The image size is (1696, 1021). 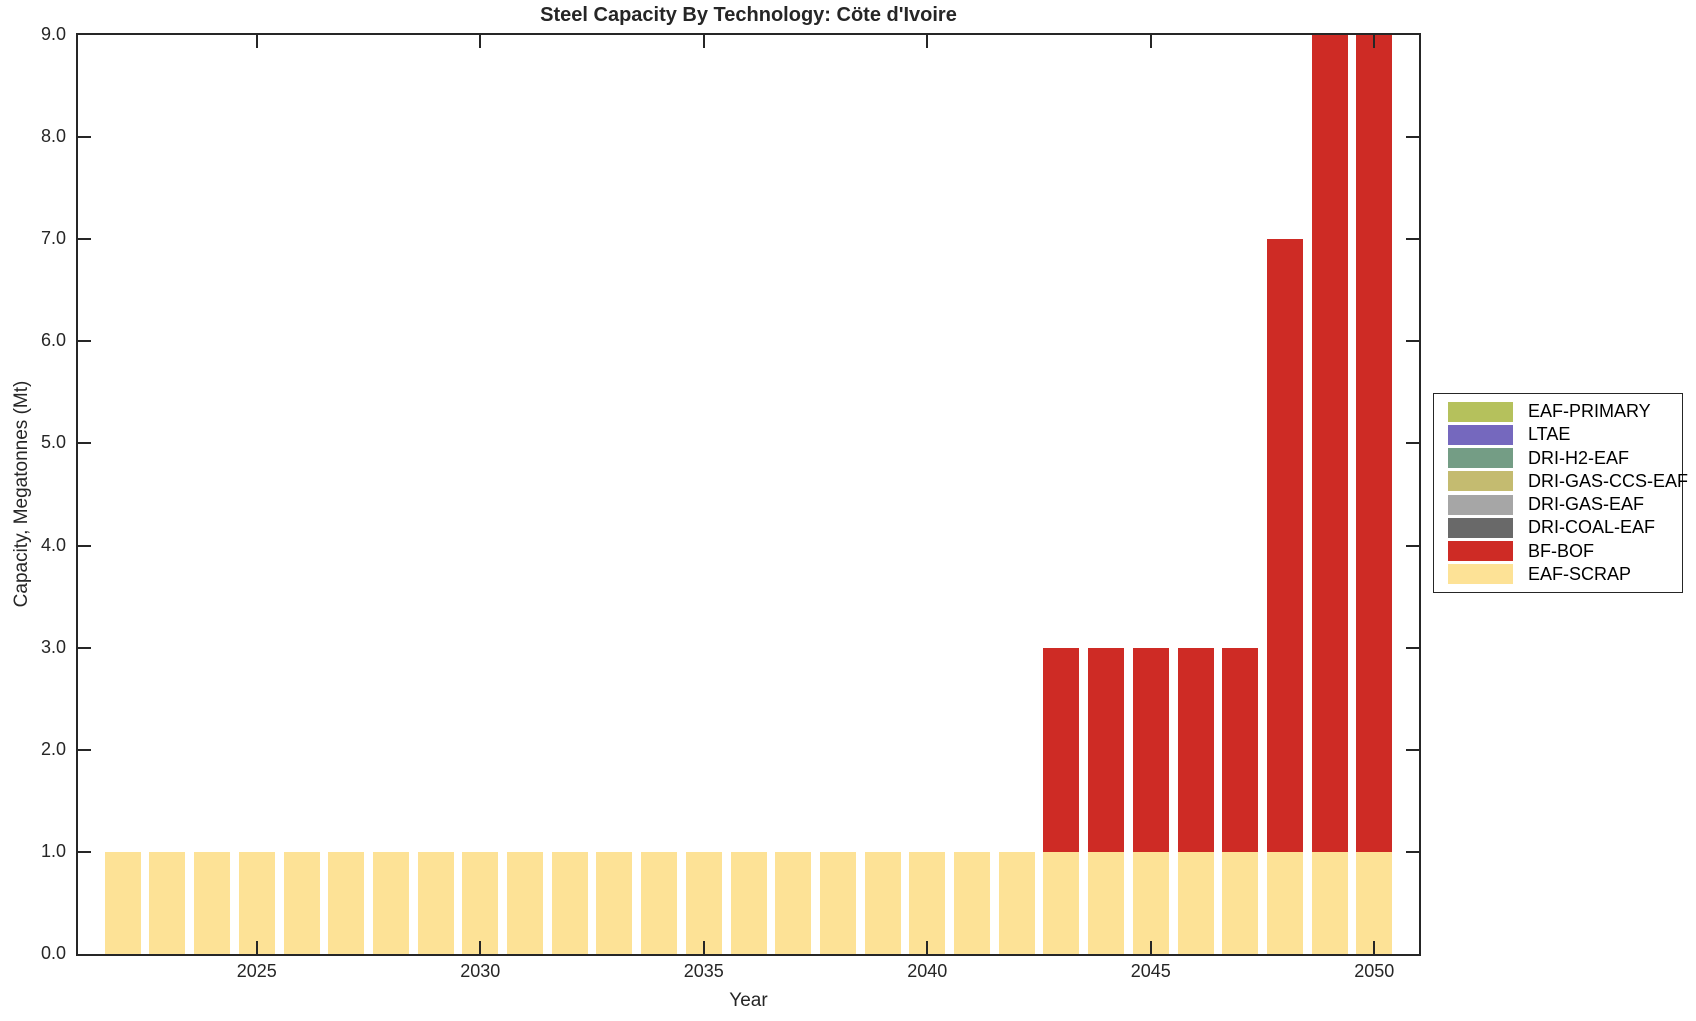 What do you see at coordinates (659, 902) in the screenshot?
I see `bar-eaf-scrap-2034` at bounding box center [659, 902].